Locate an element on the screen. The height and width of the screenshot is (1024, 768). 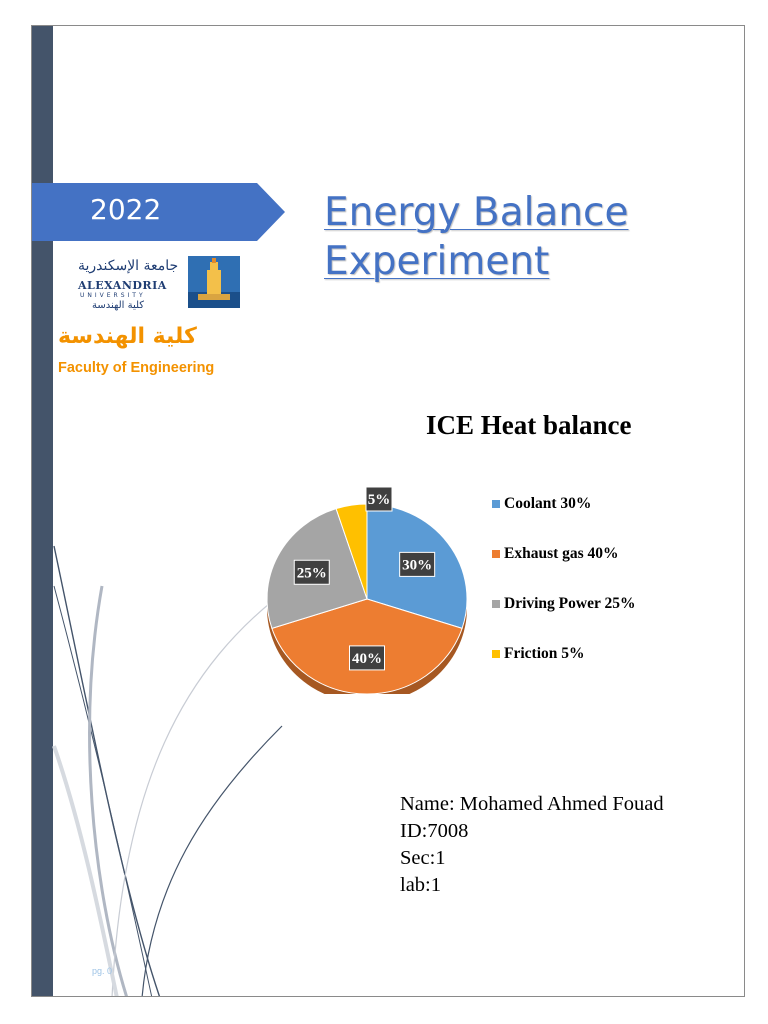
year-banner: 2022 is located at coordinates (158, 212).